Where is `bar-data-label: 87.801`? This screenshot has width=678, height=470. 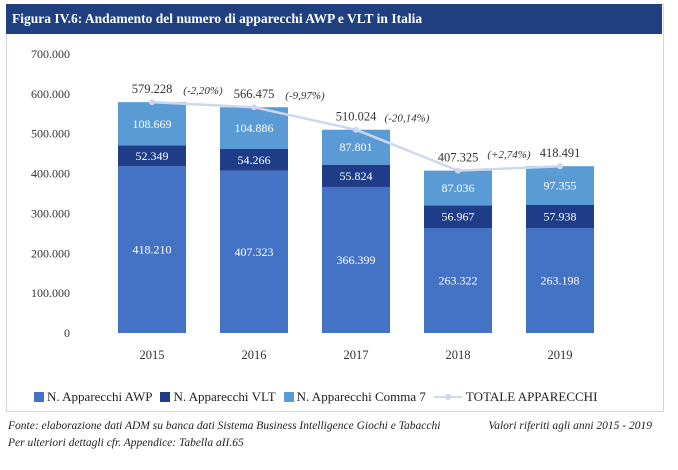
bar-data-label: 87.801 is located at coordinates (356, 147).